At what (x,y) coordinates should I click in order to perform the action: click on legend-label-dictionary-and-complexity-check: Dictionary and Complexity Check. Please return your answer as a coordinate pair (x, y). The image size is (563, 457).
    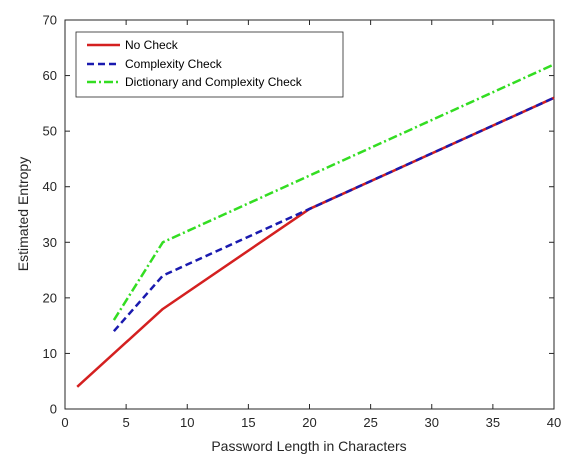
    Looking at the image, I should click on (214, 82).